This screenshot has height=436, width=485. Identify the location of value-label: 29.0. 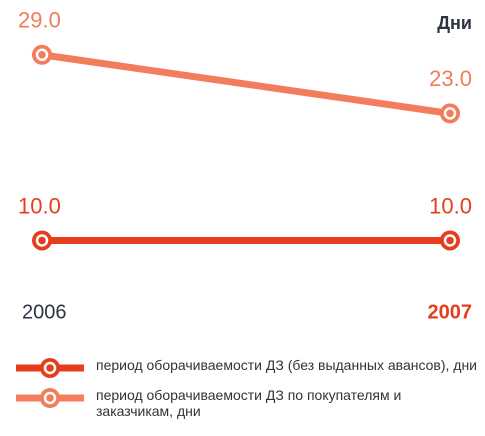
(39, 20).